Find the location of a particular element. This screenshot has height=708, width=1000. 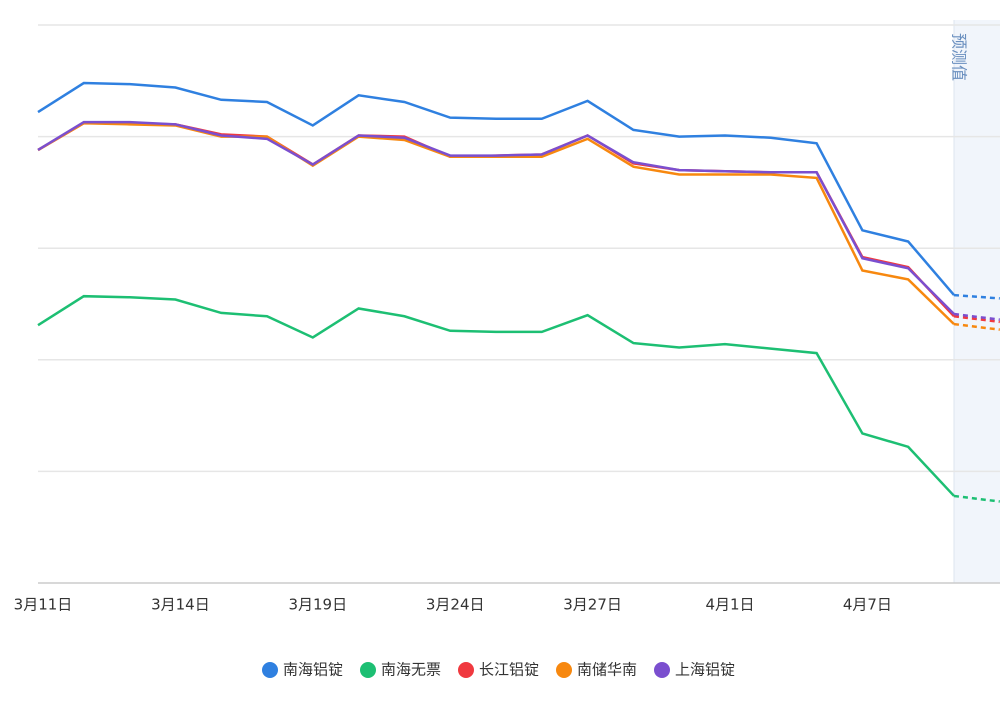

x-tick-label: 3月14日 is located at coordinates (180, 605).